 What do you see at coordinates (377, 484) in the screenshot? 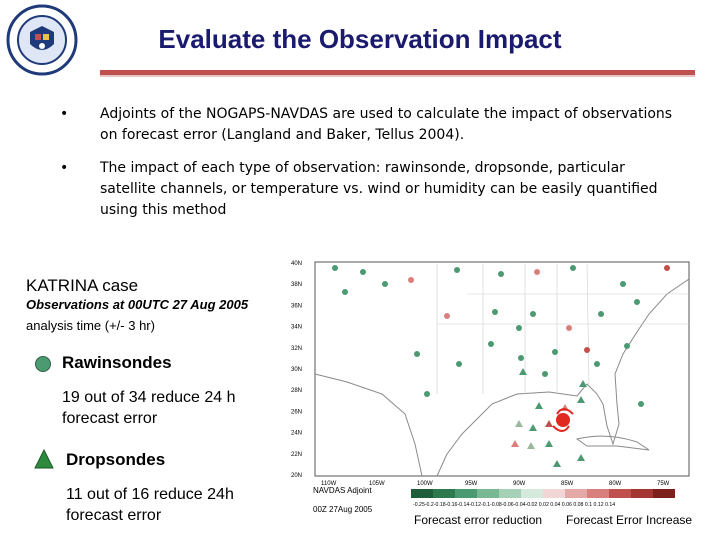
I see `longitude-label: 105W` at bounding box center [377, 484].